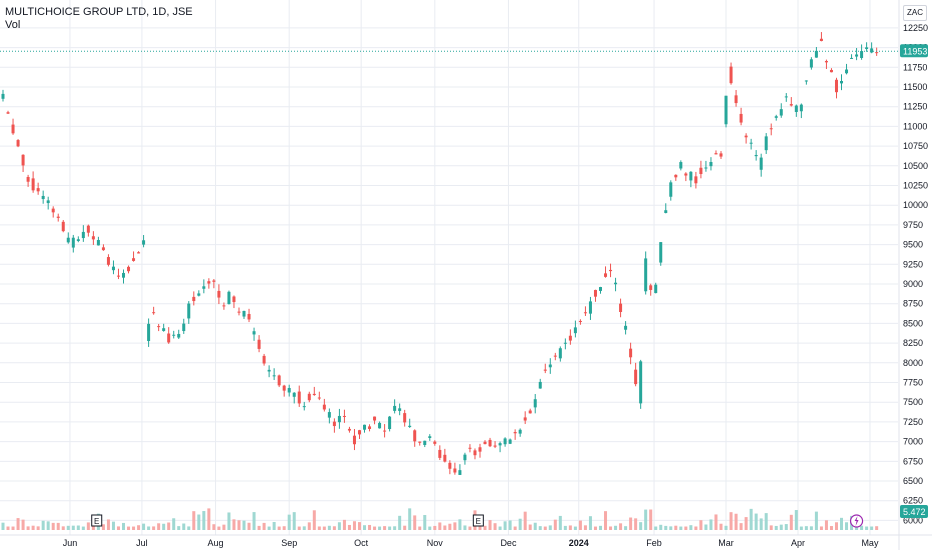  Describe the element at coordinates (913, 520) in the screenshot. I see `y-tick-label: 6000` at that location.